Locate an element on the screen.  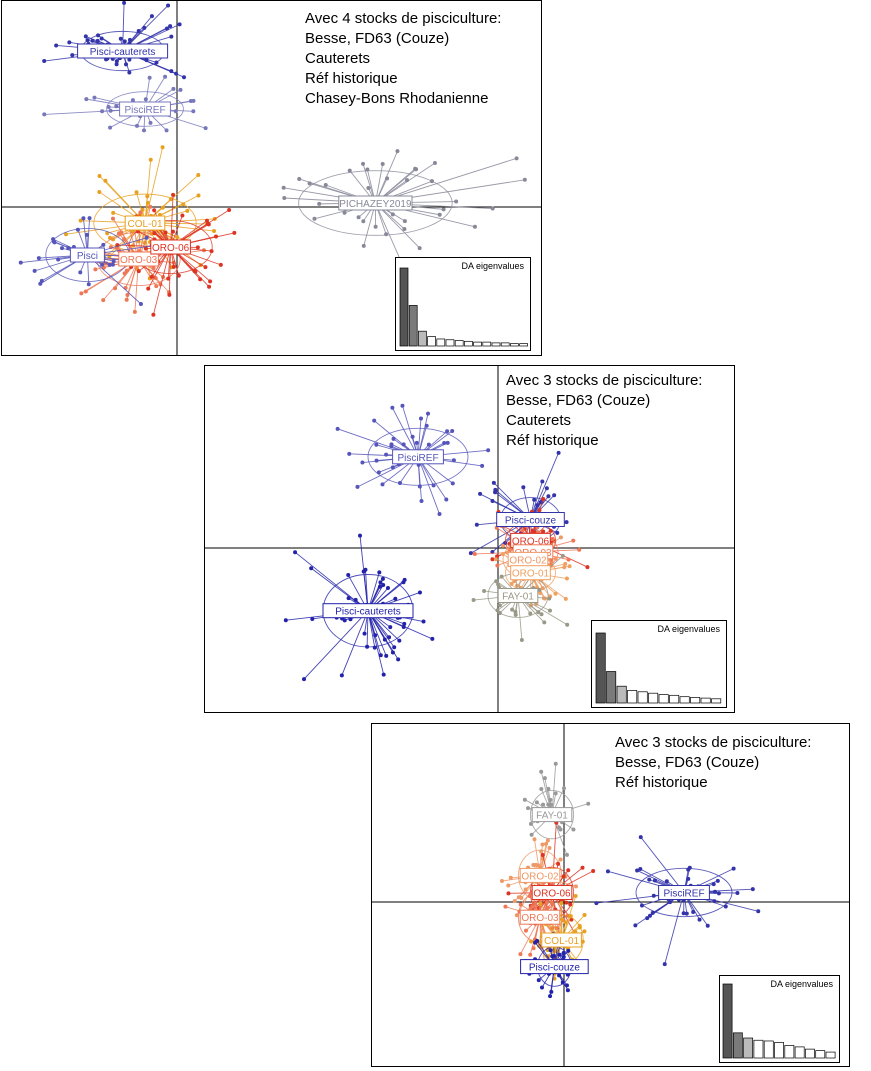
caption-line: Cauterets is located at coordinates (539, 420).